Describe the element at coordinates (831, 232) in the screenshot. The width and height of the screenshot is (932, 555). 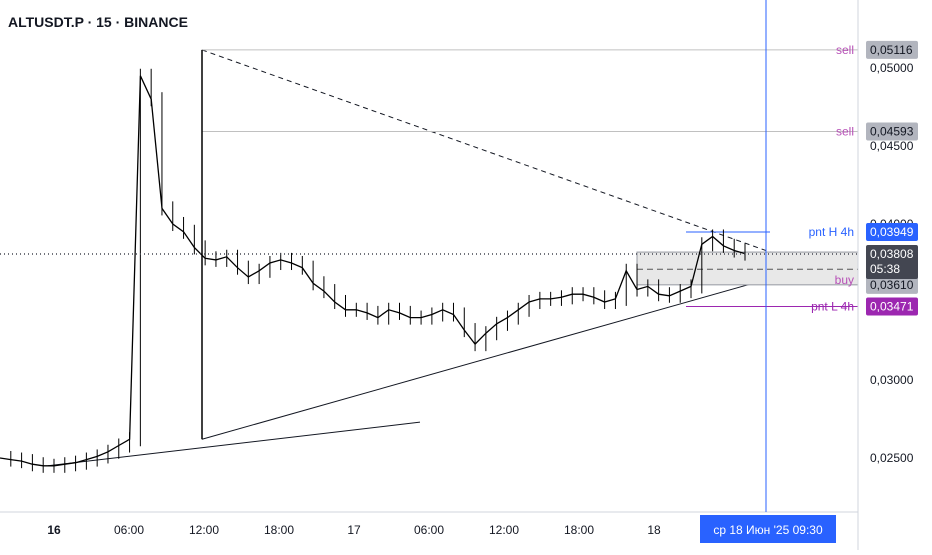
I see `level-label: pnt H 4h` at that location.